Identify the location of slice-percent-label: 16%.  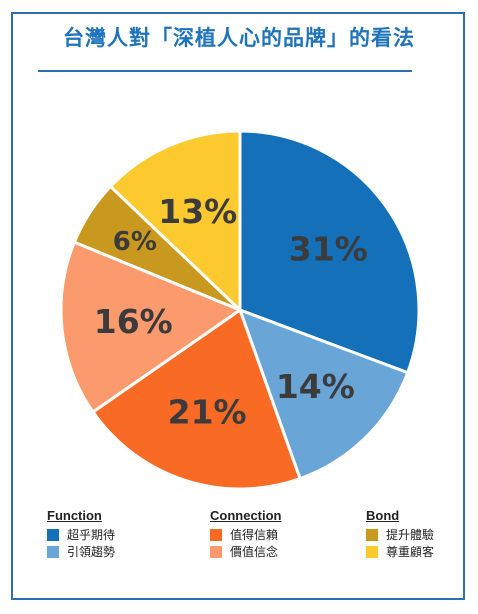
(133, 321).